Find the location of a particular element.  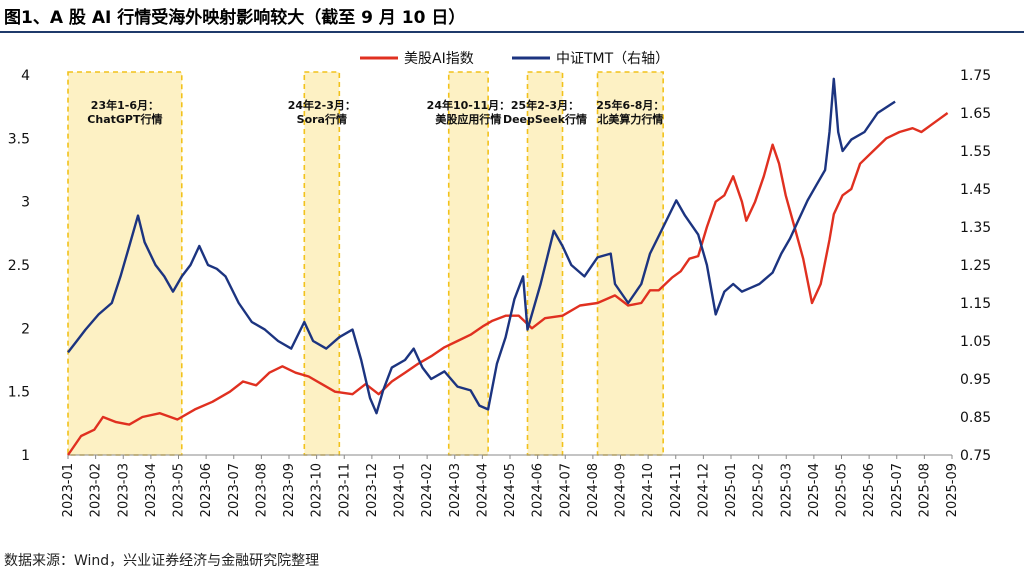

band-label: 25年2-3月： is located at coordinates (545, 105).